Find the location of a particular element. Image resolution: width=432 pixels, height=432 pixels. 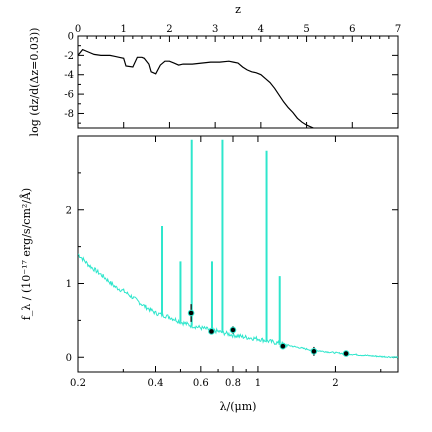

bottom-ytick-label: 1 is located at coordinates (69, 284).